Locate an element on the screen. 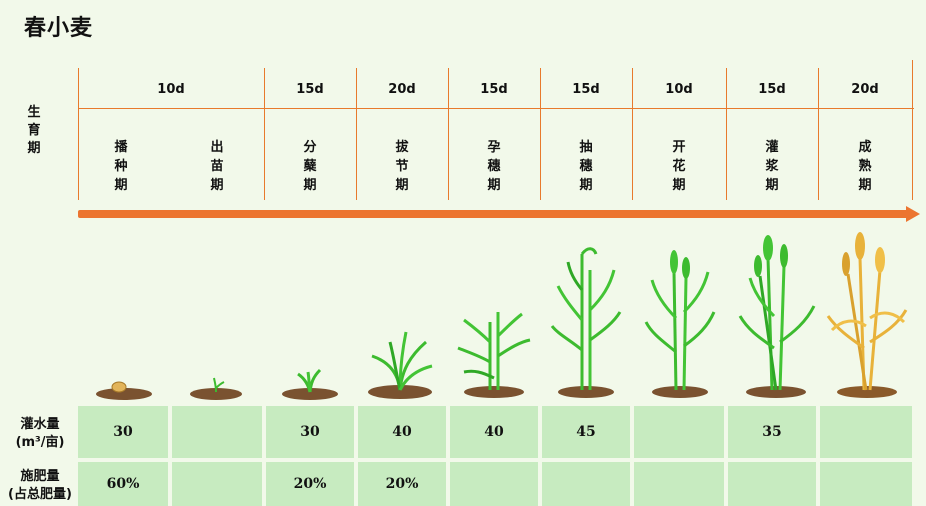 This screenshot has height=506, width=926. heading-illustration is located at coordinates (586, 322).